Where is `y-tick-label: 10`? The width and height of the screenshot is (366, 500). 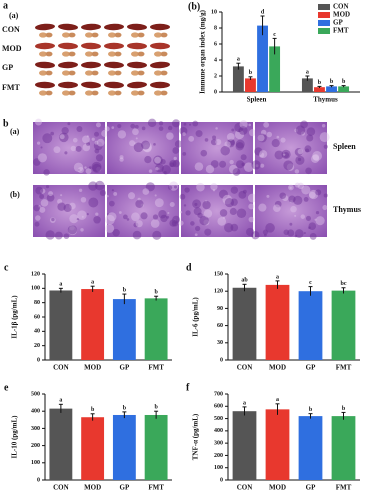
y-tick-label: 10 is located at coordinates (214, 12).